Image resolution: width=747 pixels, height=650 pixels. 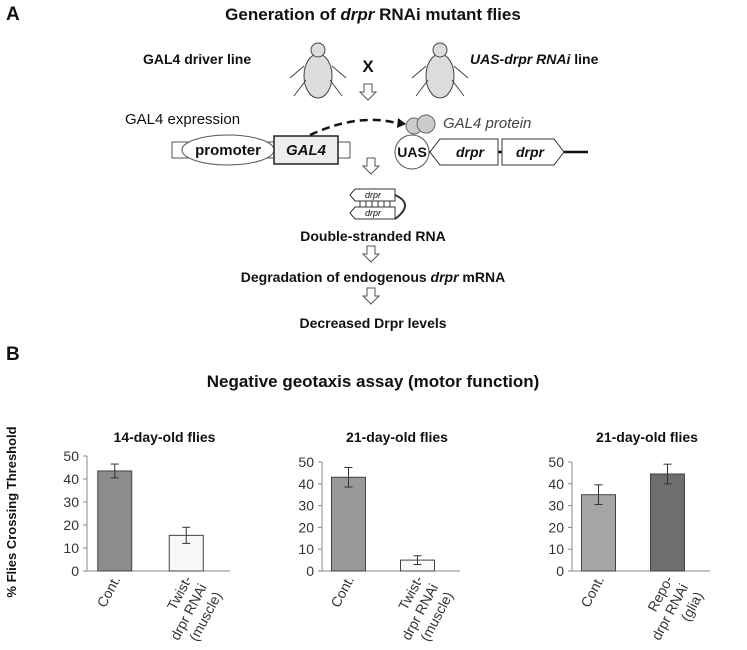 I want to click on uas-shape, so click(x=412, y=152).